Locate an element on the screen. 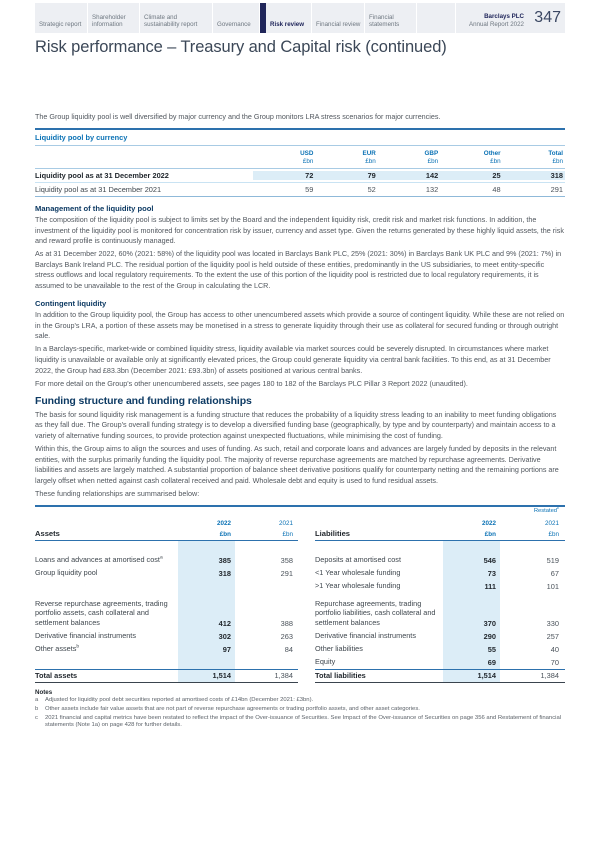  assets-restated-spacer is located at coordinates (166, 511).